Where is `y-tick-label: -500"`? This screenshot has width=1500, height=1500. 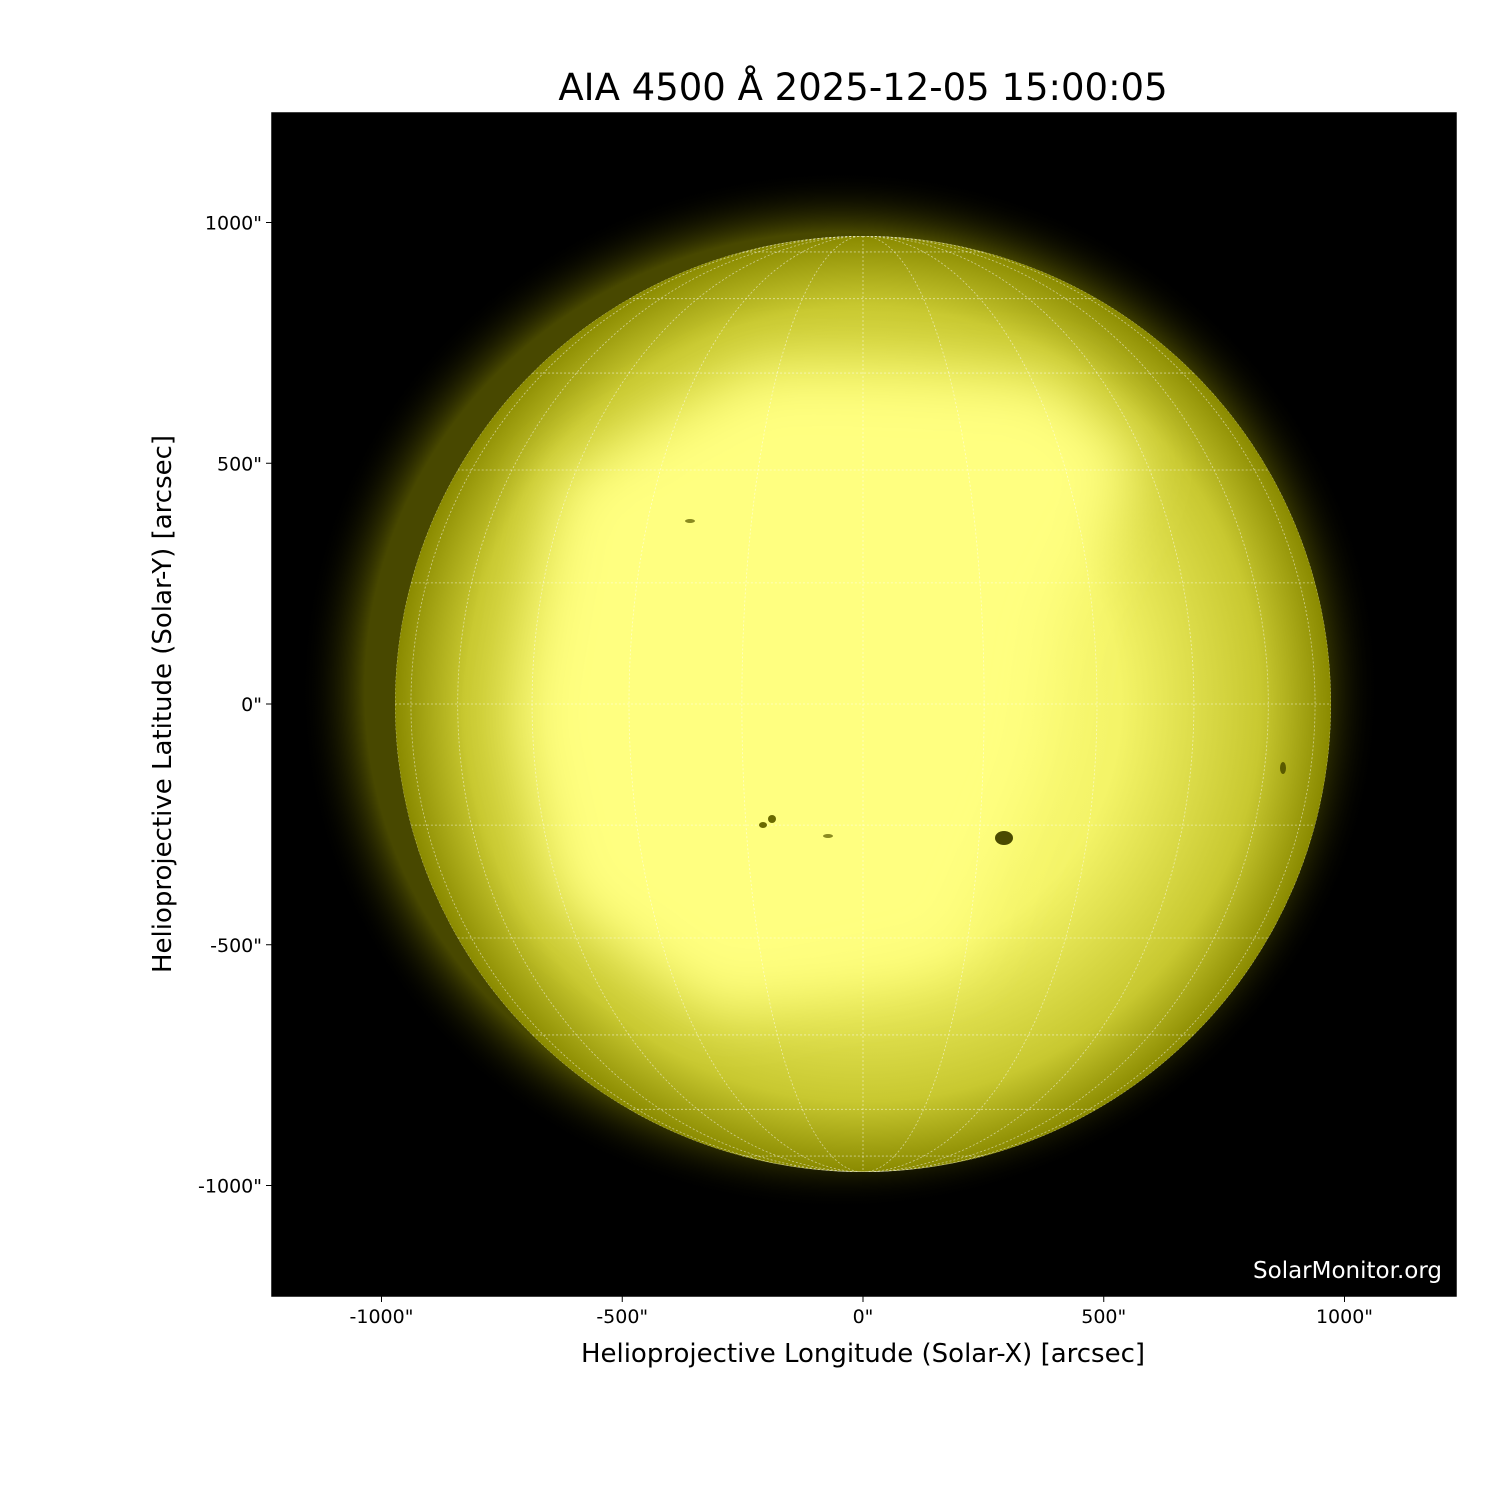 y-tick-label: -500" is located at coordinates (236, 946).